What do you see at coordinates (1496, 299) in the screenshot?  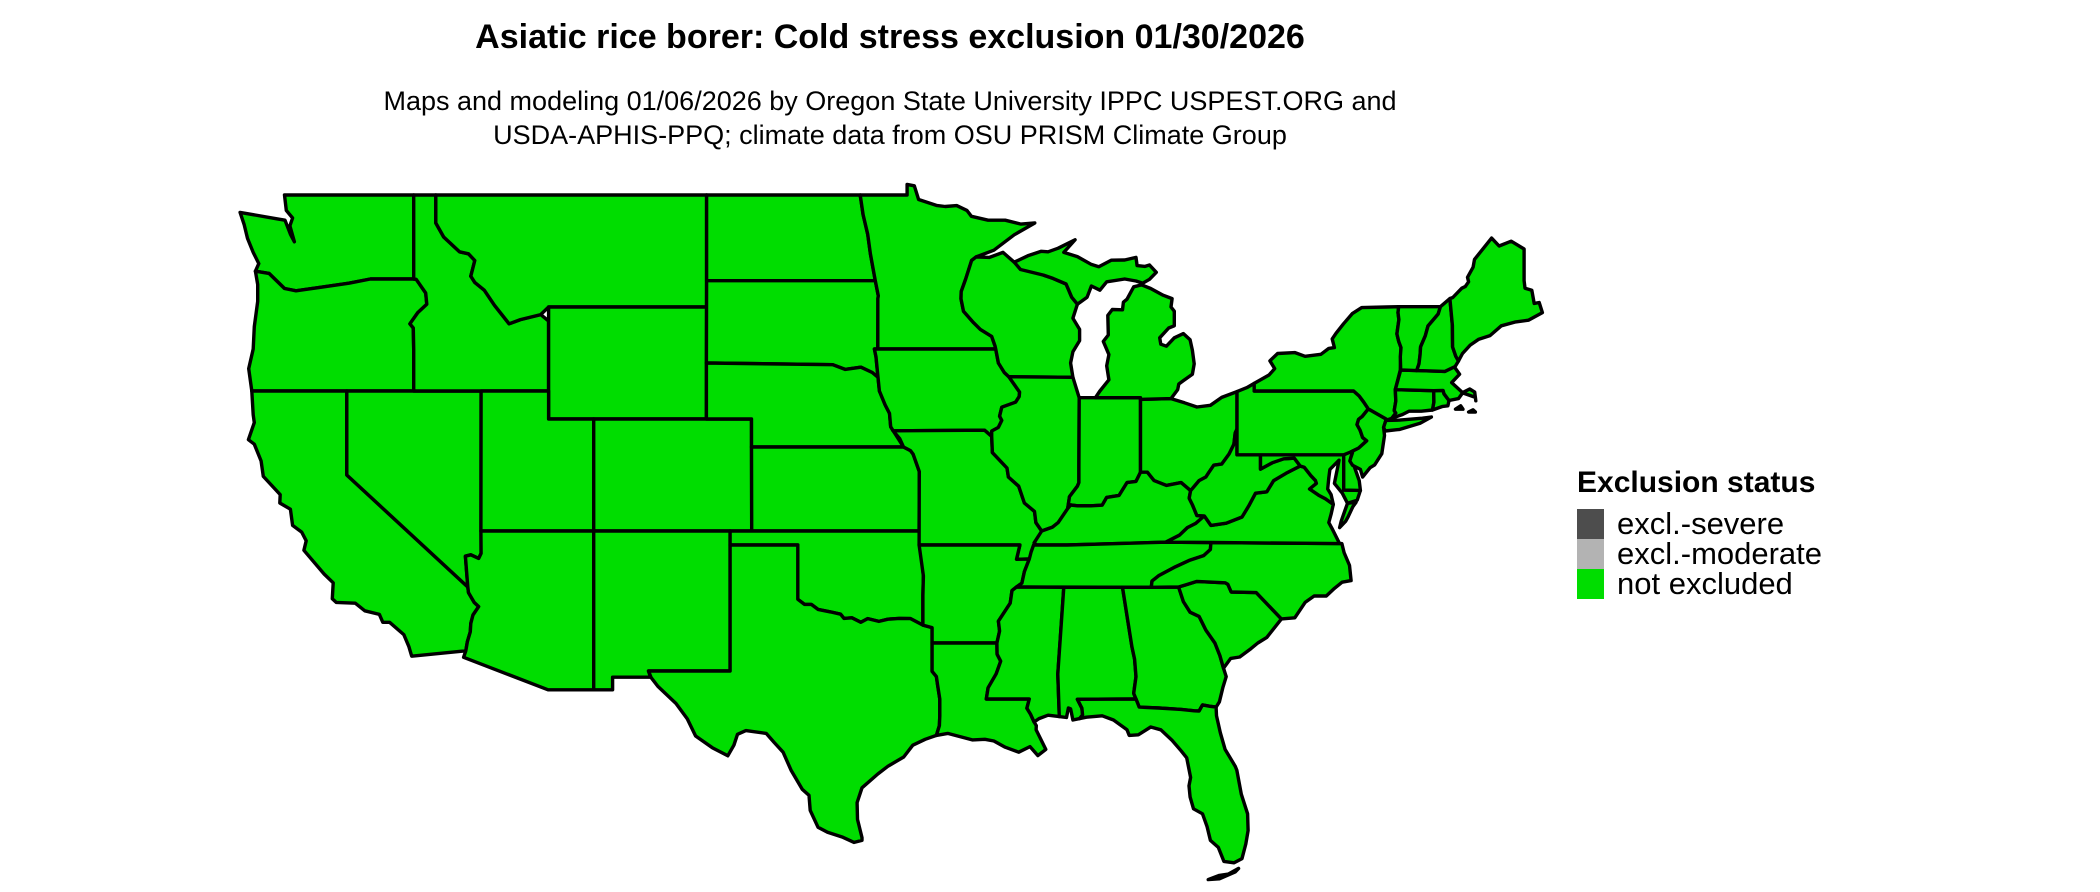 I see `state-maine` at bounding box center [1496, 299].